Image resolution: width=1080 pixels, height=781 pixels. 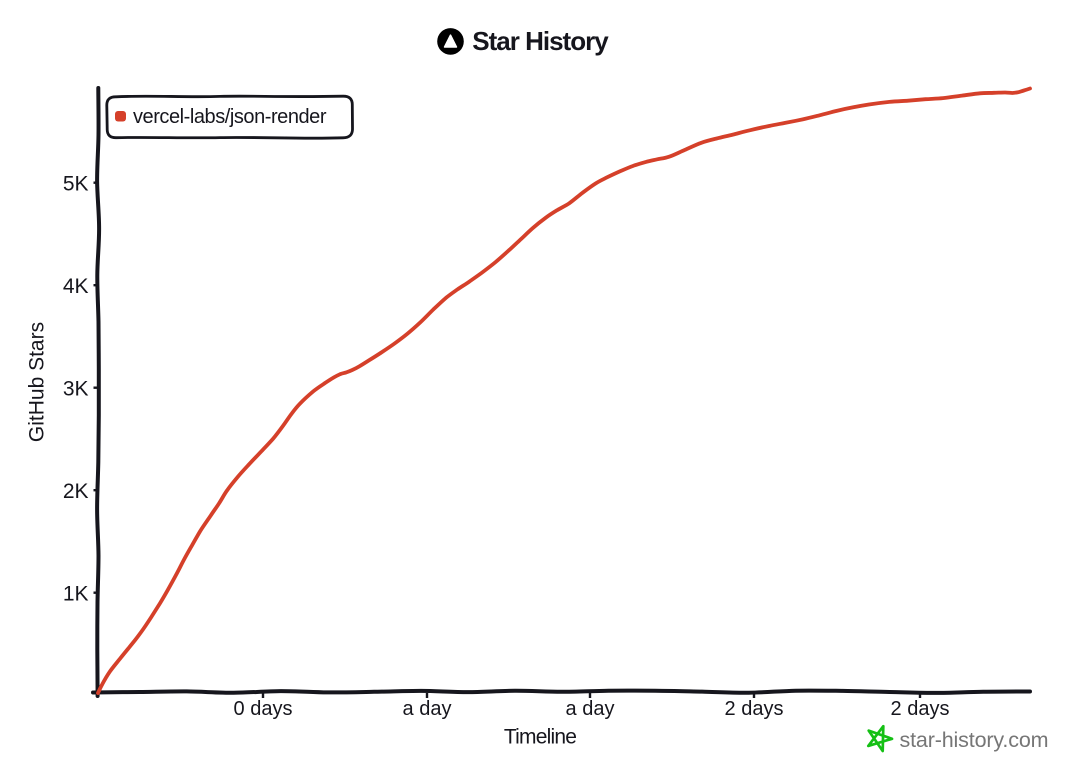 What do you see at coordinates (76, 491) in the screenshot?
I see `svg-text: 2K` at bounding box center [76, 491].